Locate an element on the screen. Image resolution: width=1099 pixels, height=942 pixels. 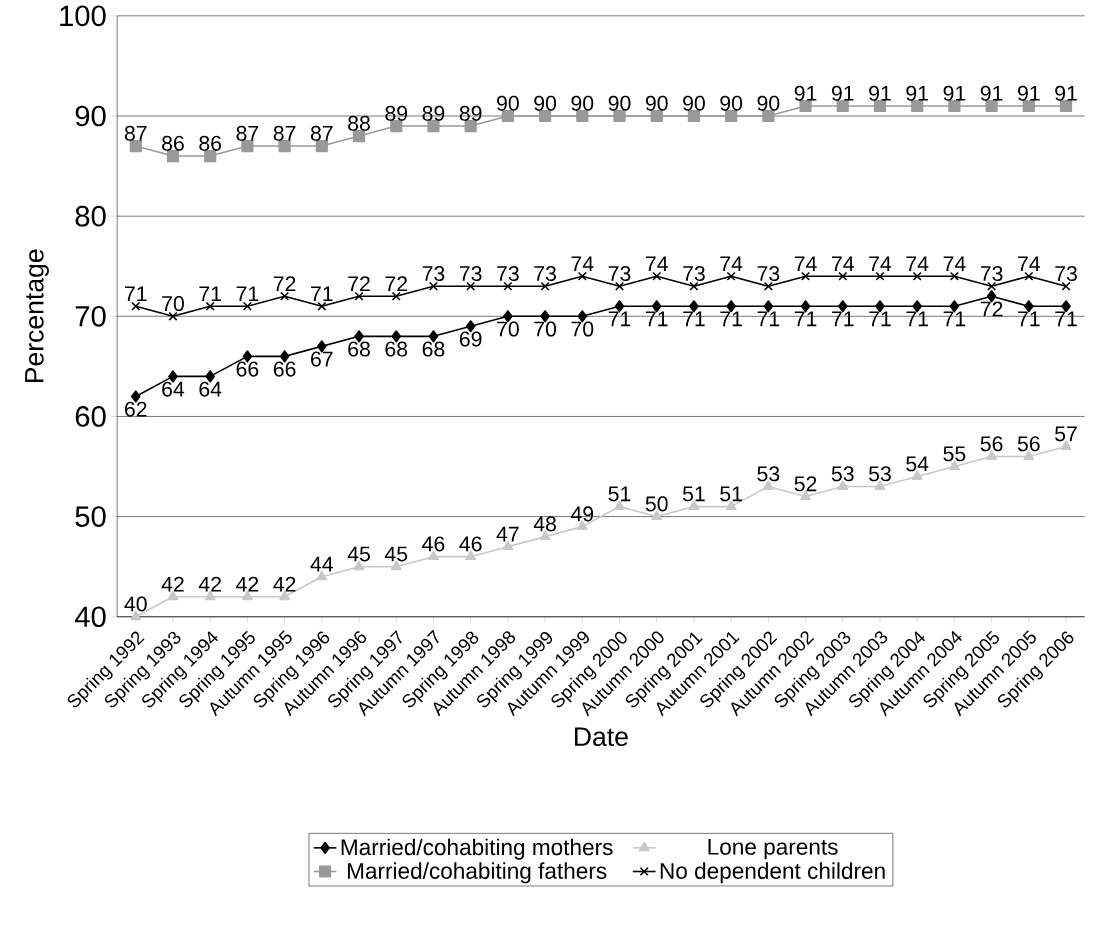
data-label: 57 is located at coordinates (1066, 434).